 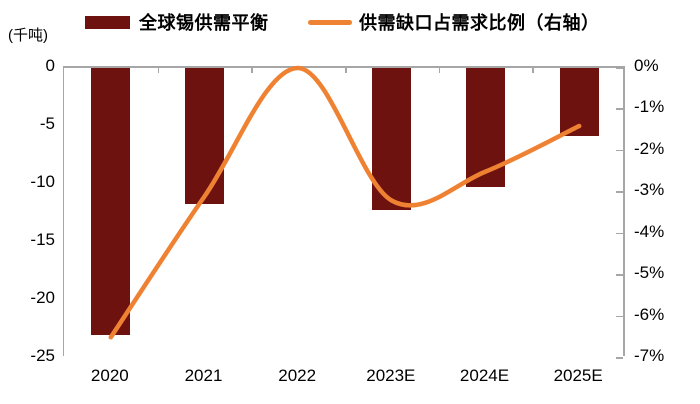 I want to click on x-axis-label-2025E: 2025E, so click(x=578, y=375).